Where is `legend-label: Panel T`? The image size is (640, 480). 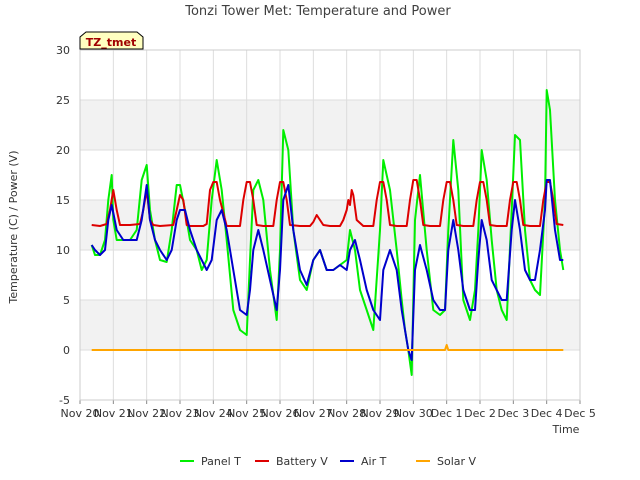
legend-label: Panel T is located at coordinates (221, 461).